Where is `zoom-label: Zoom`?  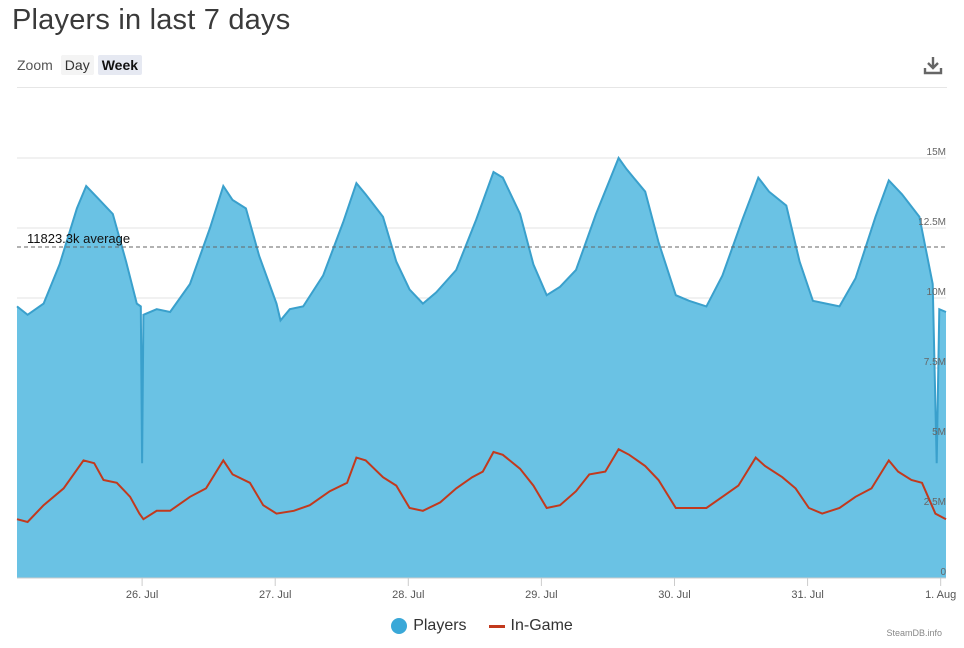 zoom-label: Zoom is located at coordinates (35, 65).